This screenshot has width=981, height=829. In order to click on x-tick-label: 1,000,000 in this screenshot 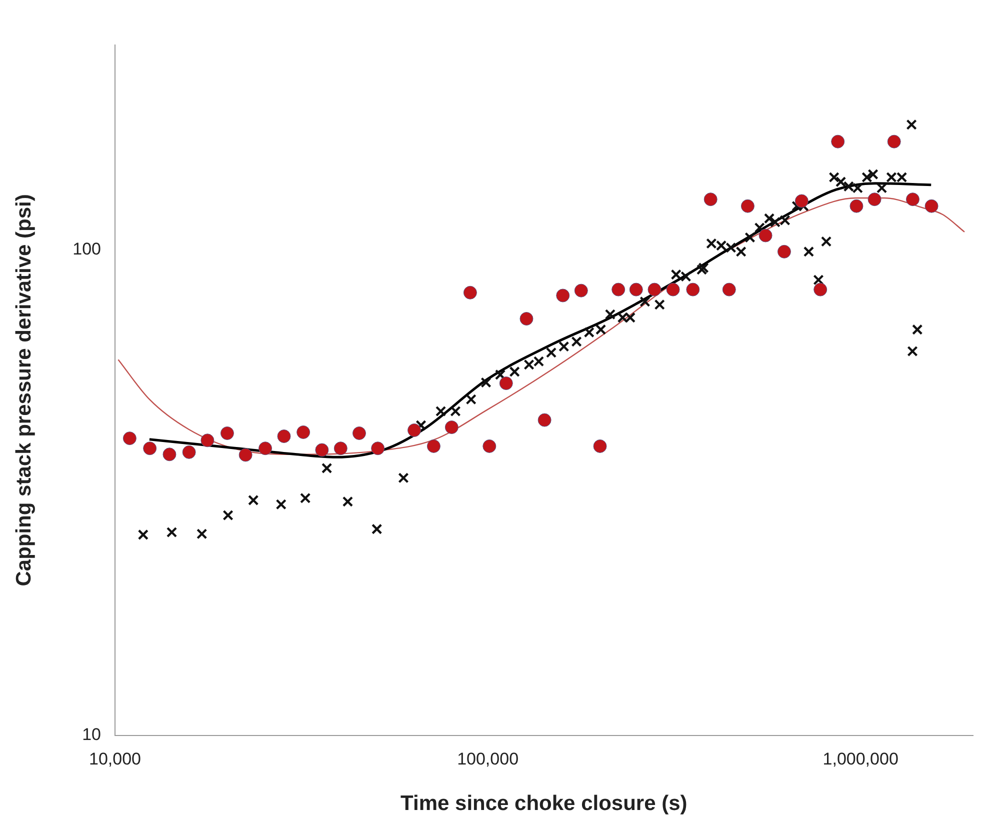, I will do `click(860, 758)`.